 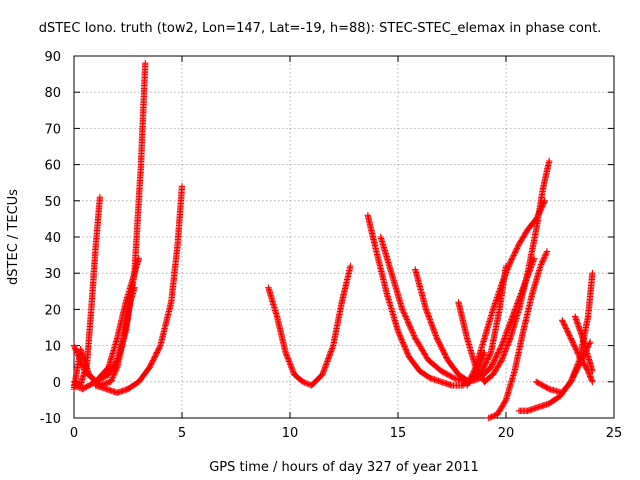 I want to click on x-tick-label: 25, so click(x=614, y=433).